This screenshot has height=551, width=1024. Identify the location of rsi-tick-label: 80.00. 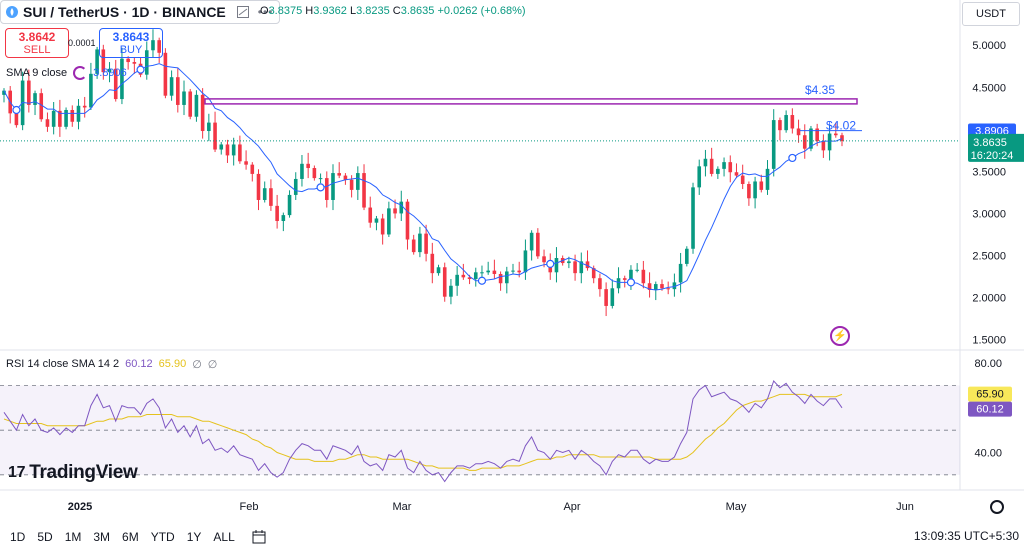
(988, 364).